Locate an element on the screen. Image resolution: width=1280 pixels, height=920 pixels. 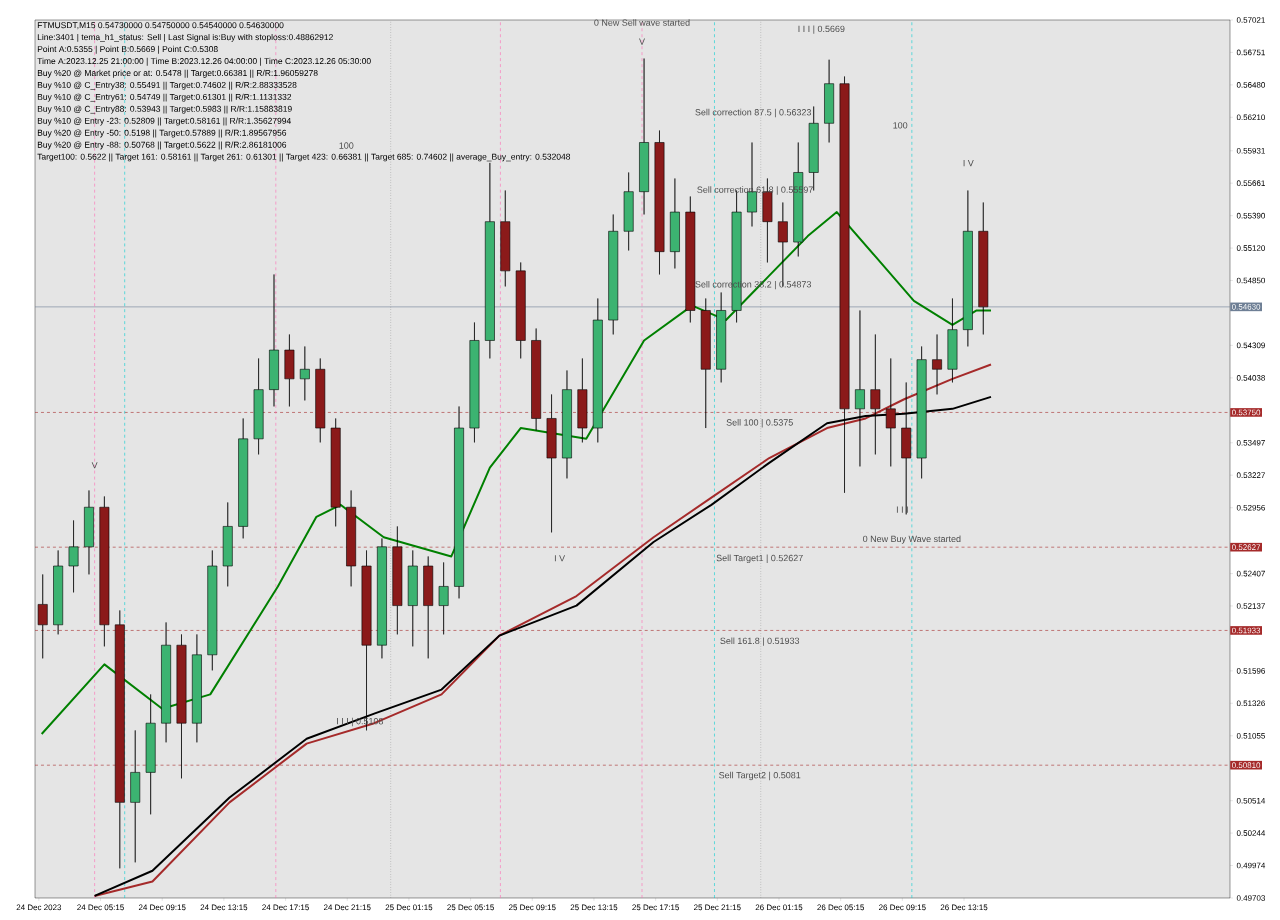
annotation: Buy %10 @ C_Entry38: 0.55491 || Target:0.74602 || R/R:2.88333528 is located at coordinates (167, 85).